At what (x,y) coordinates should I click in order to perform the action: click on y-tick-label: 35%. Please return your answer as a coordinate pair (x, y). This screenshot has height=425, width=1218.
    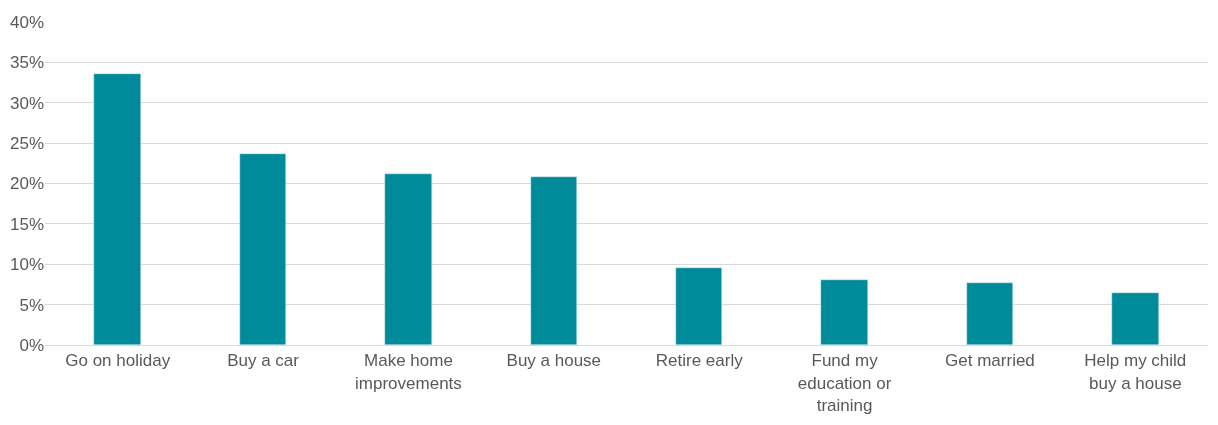
    Looking at the image, I should click on (26, 63).